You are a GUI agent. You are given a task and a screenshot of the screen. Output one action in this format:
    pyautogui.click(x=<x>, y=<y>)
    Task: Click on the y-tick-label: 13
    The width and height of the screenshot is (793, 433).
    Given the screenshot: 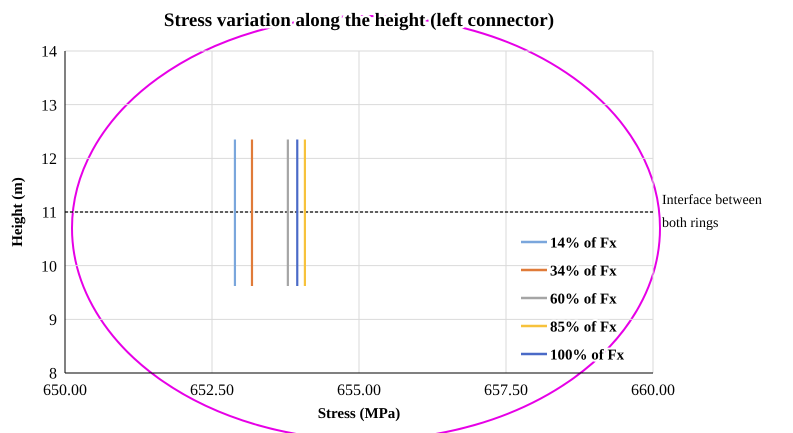 What is the action you would take?
    pyautogui.click(x=49, y=105)
    